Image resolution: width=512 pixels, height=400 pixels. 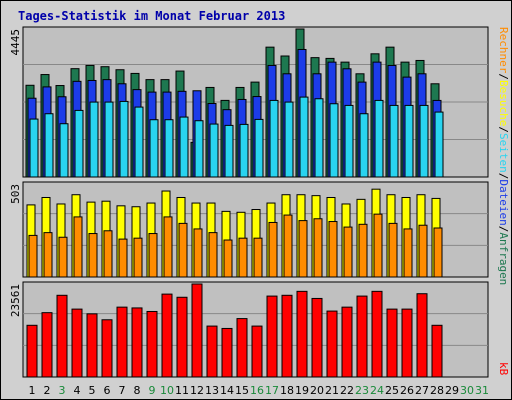 What do you see at coordinates (182, 390) in the screenshot?
I see `x-tick-label-day-11: 11` at bounding box center [182, 390].